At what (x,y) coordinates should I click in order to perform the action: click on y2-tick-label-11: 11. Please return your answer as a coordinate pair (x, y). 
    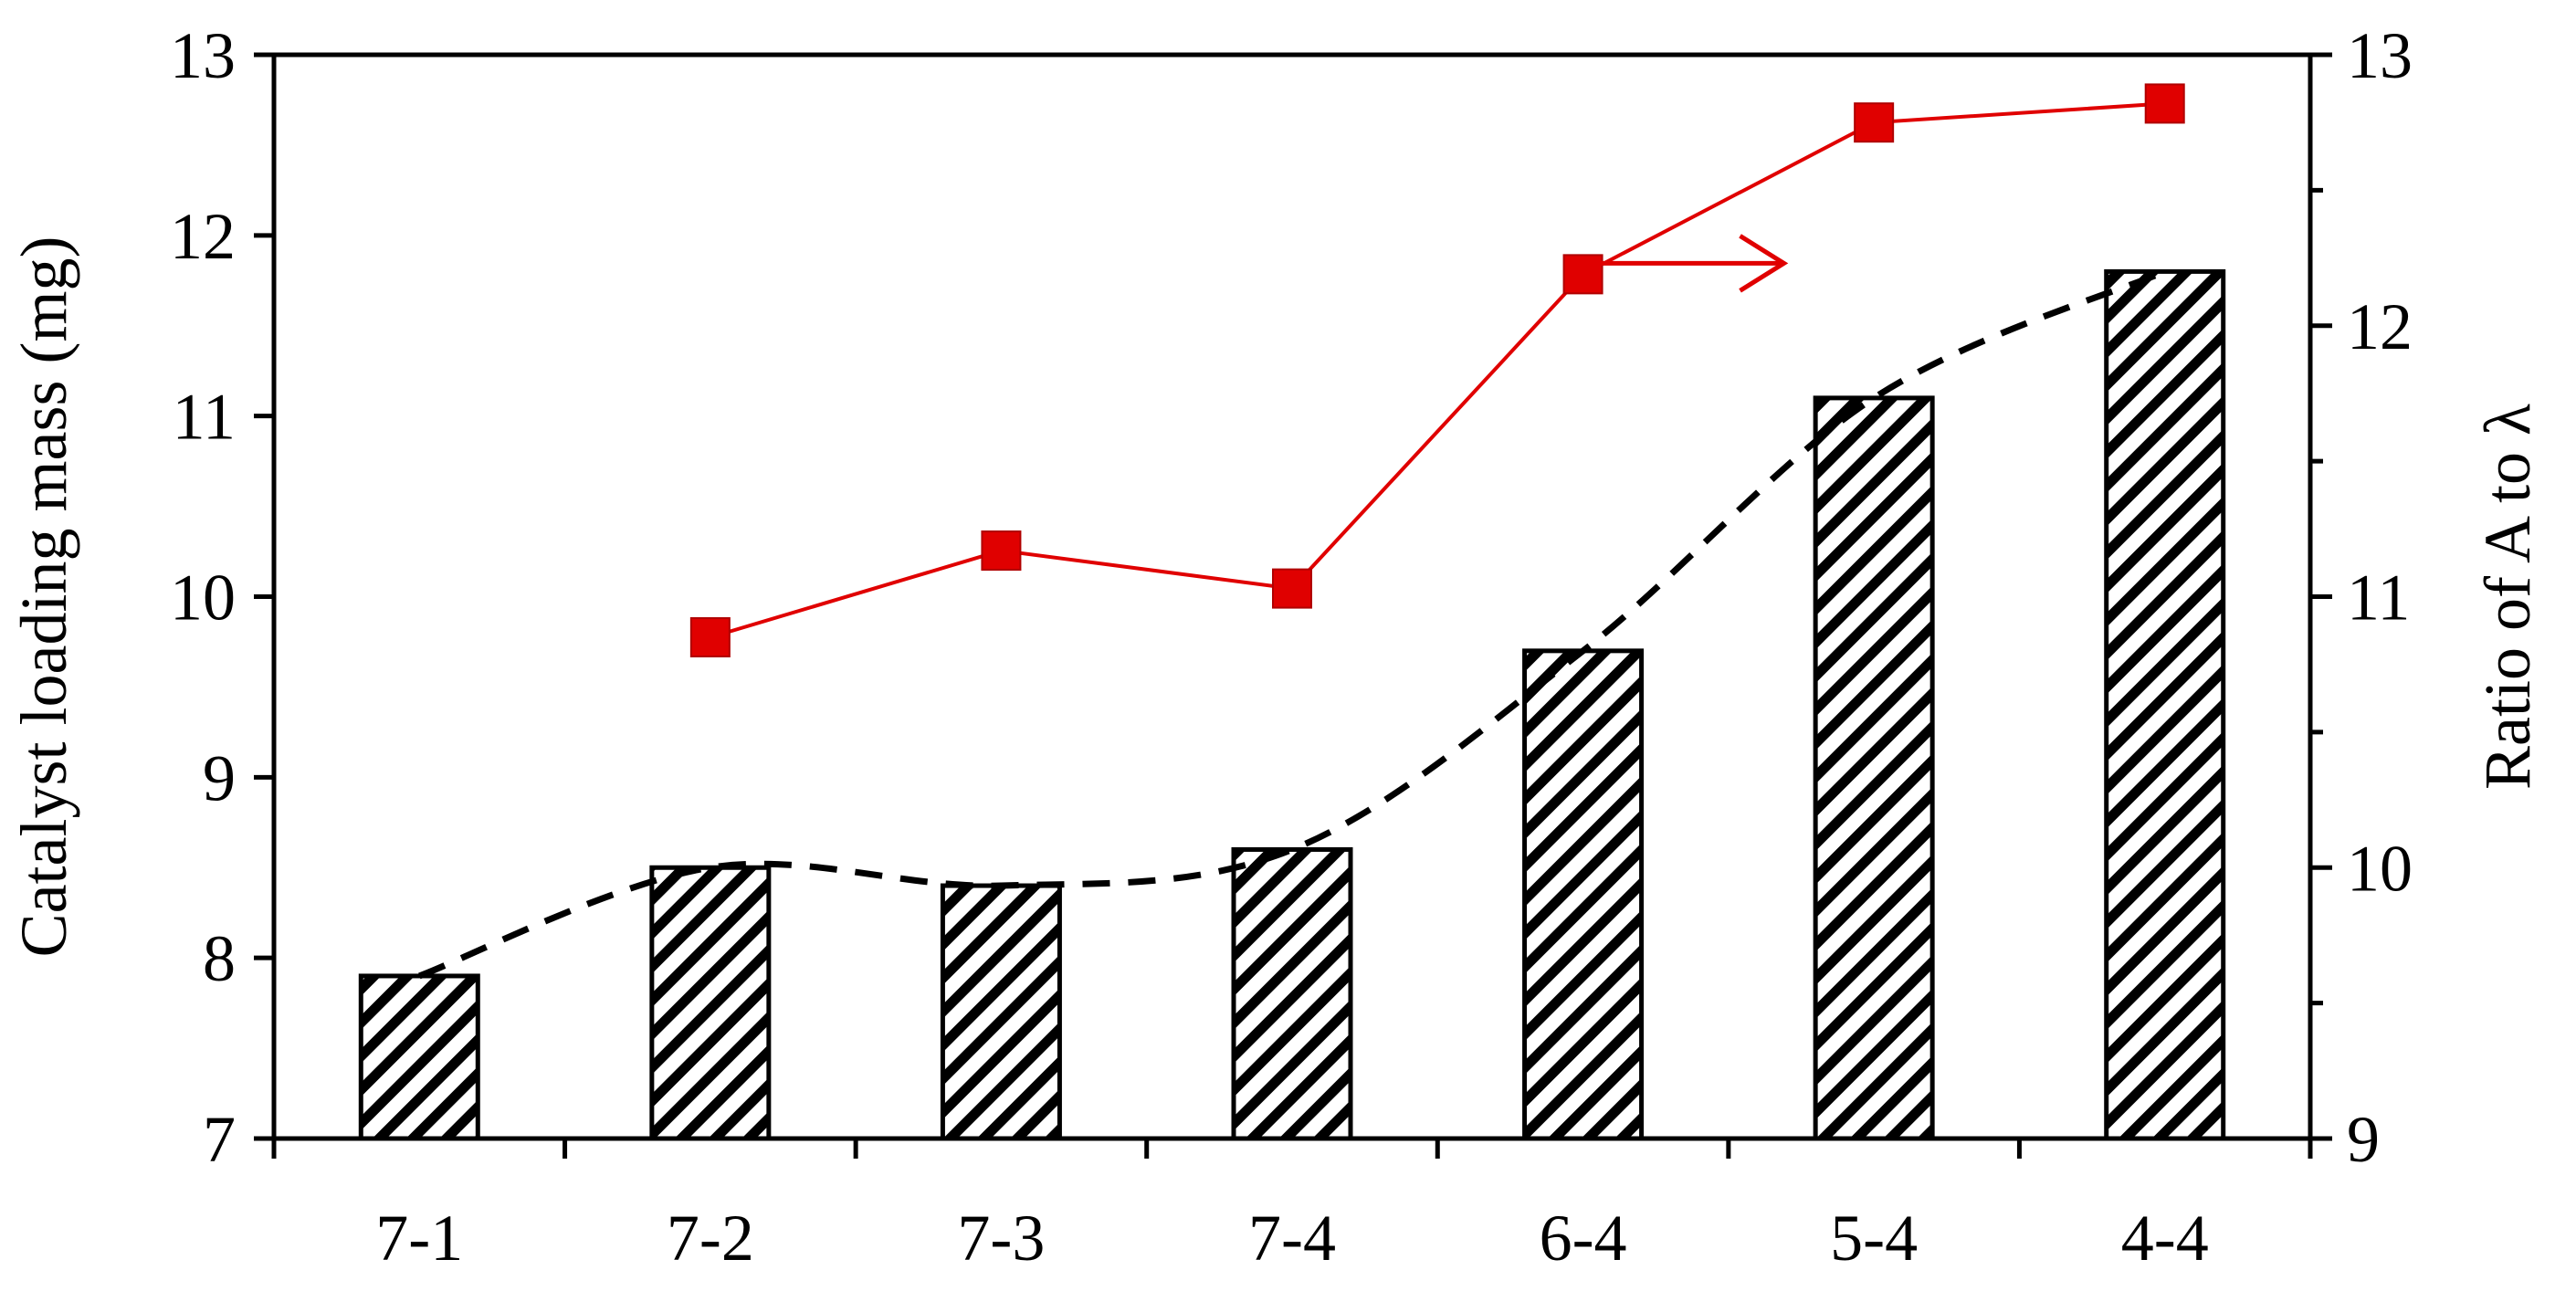
    Looking at the image, I should click on (2378, 598).